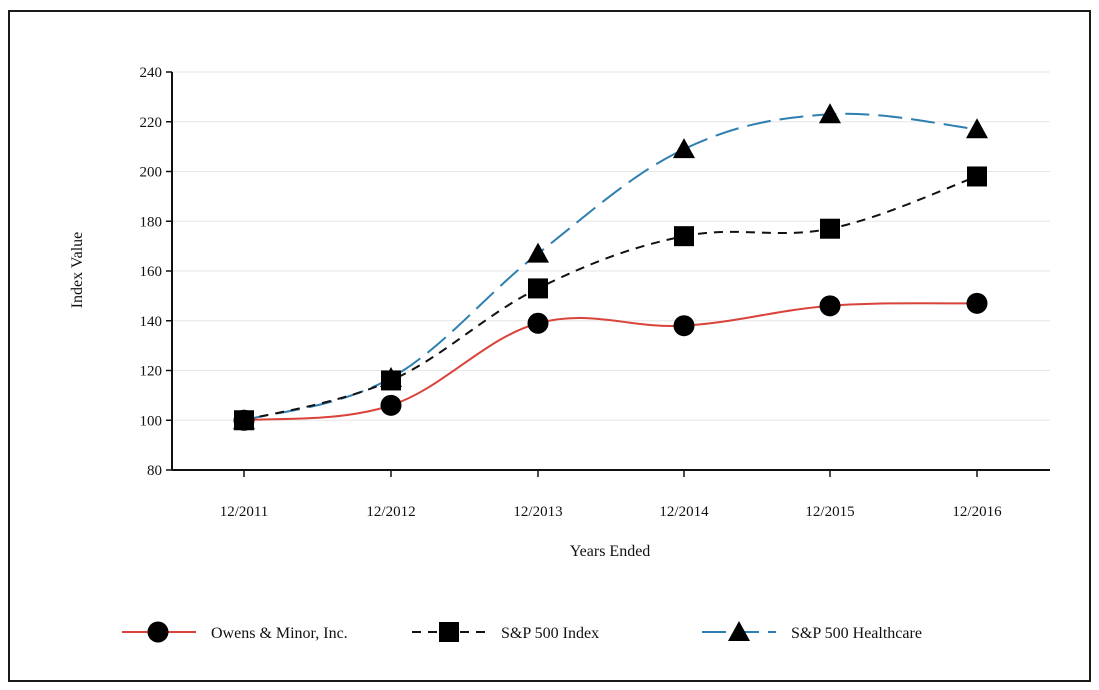 This screenshot has width=1099, height=690. Describe the element at coordinates (279, 633) in the screenshot. I see `legend-label: Owens & Minor, Inc.` at that location.